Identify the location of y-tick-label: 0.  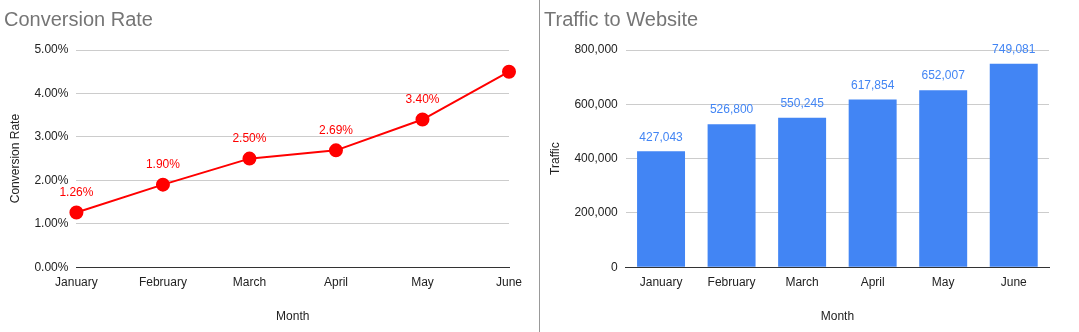
(615, 266).